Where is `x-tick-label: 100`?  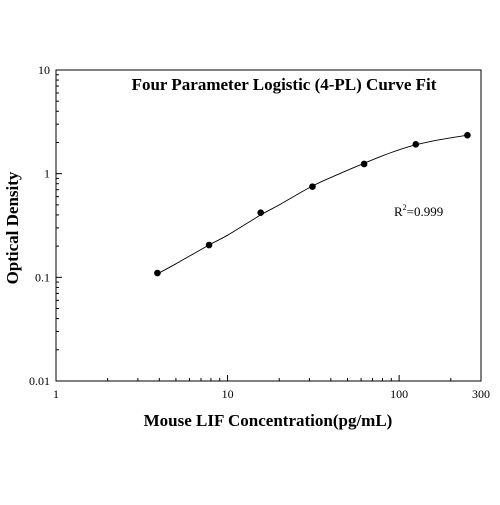 x-tick-label: 100 is located at coordinates (399, 394).